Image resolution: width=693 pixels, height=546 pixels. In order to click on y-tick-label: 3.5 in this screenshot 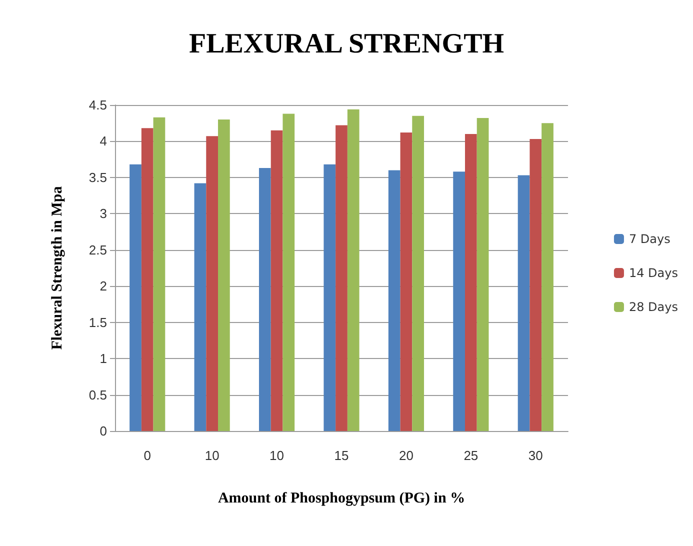, I will do `click(97, 177)`.